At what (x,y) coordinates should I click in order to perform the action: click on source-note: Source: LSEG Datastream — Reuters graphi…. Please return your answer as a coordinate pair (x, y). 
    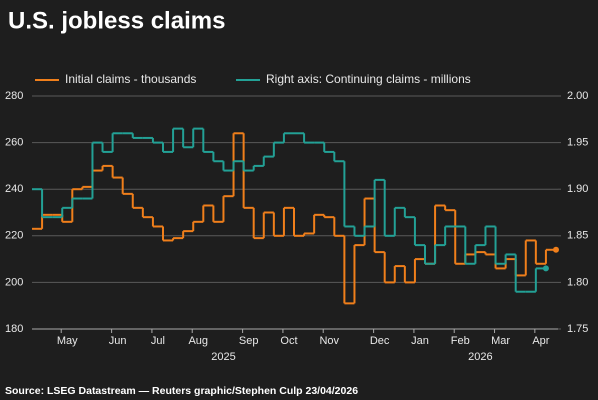
    Looking at the image, I should click on (181, 391).